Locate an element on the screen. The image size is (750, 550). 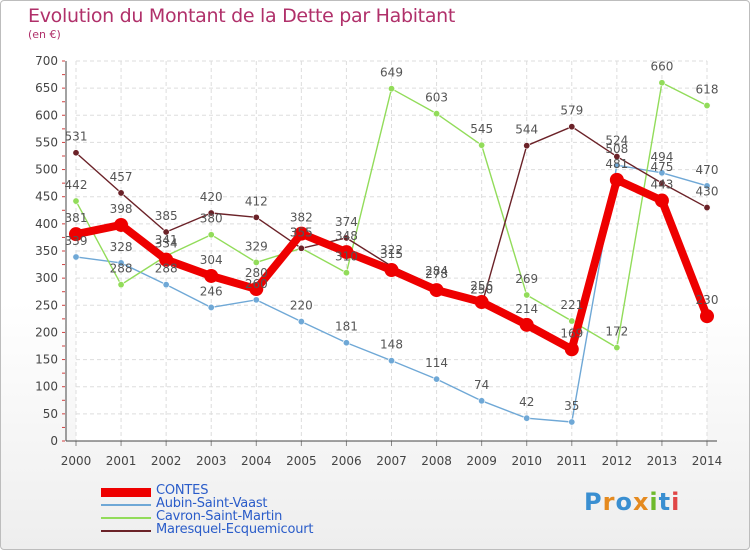
x-tick-label: 2001 is located at coordinates (121, 461).